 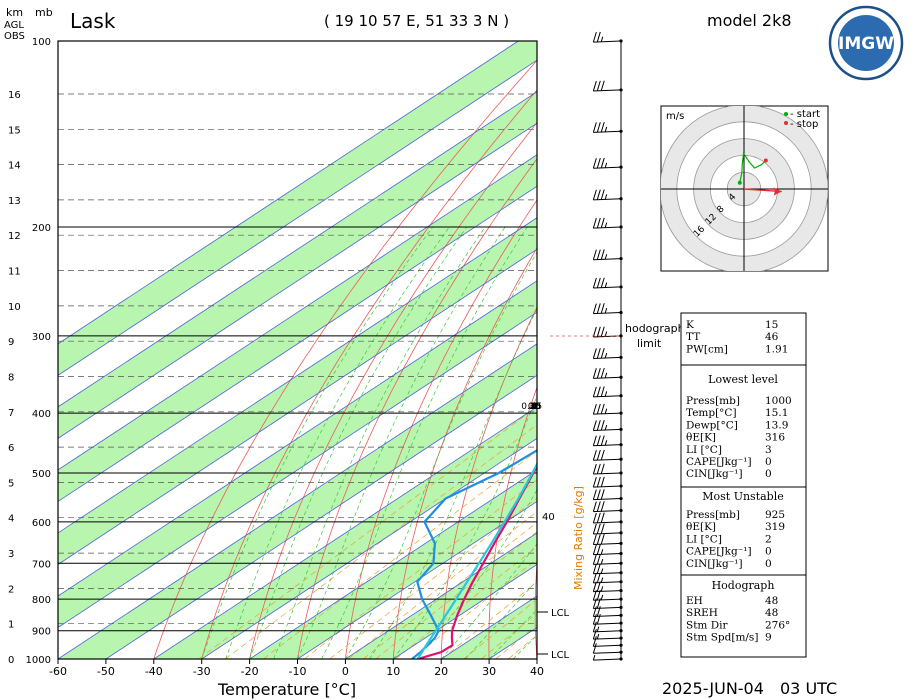 What do you see at coordinates (560, 655) in the screenshot?
I see `lcl-label-lower: LCL` at bounding box center [560, 655].